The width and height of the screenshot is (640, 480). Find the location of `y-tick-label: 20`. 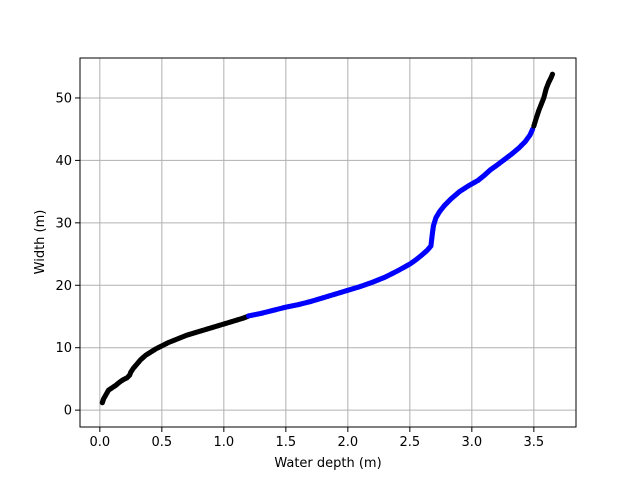

y-tick-label: 20 is located at coordinates (63, 286).